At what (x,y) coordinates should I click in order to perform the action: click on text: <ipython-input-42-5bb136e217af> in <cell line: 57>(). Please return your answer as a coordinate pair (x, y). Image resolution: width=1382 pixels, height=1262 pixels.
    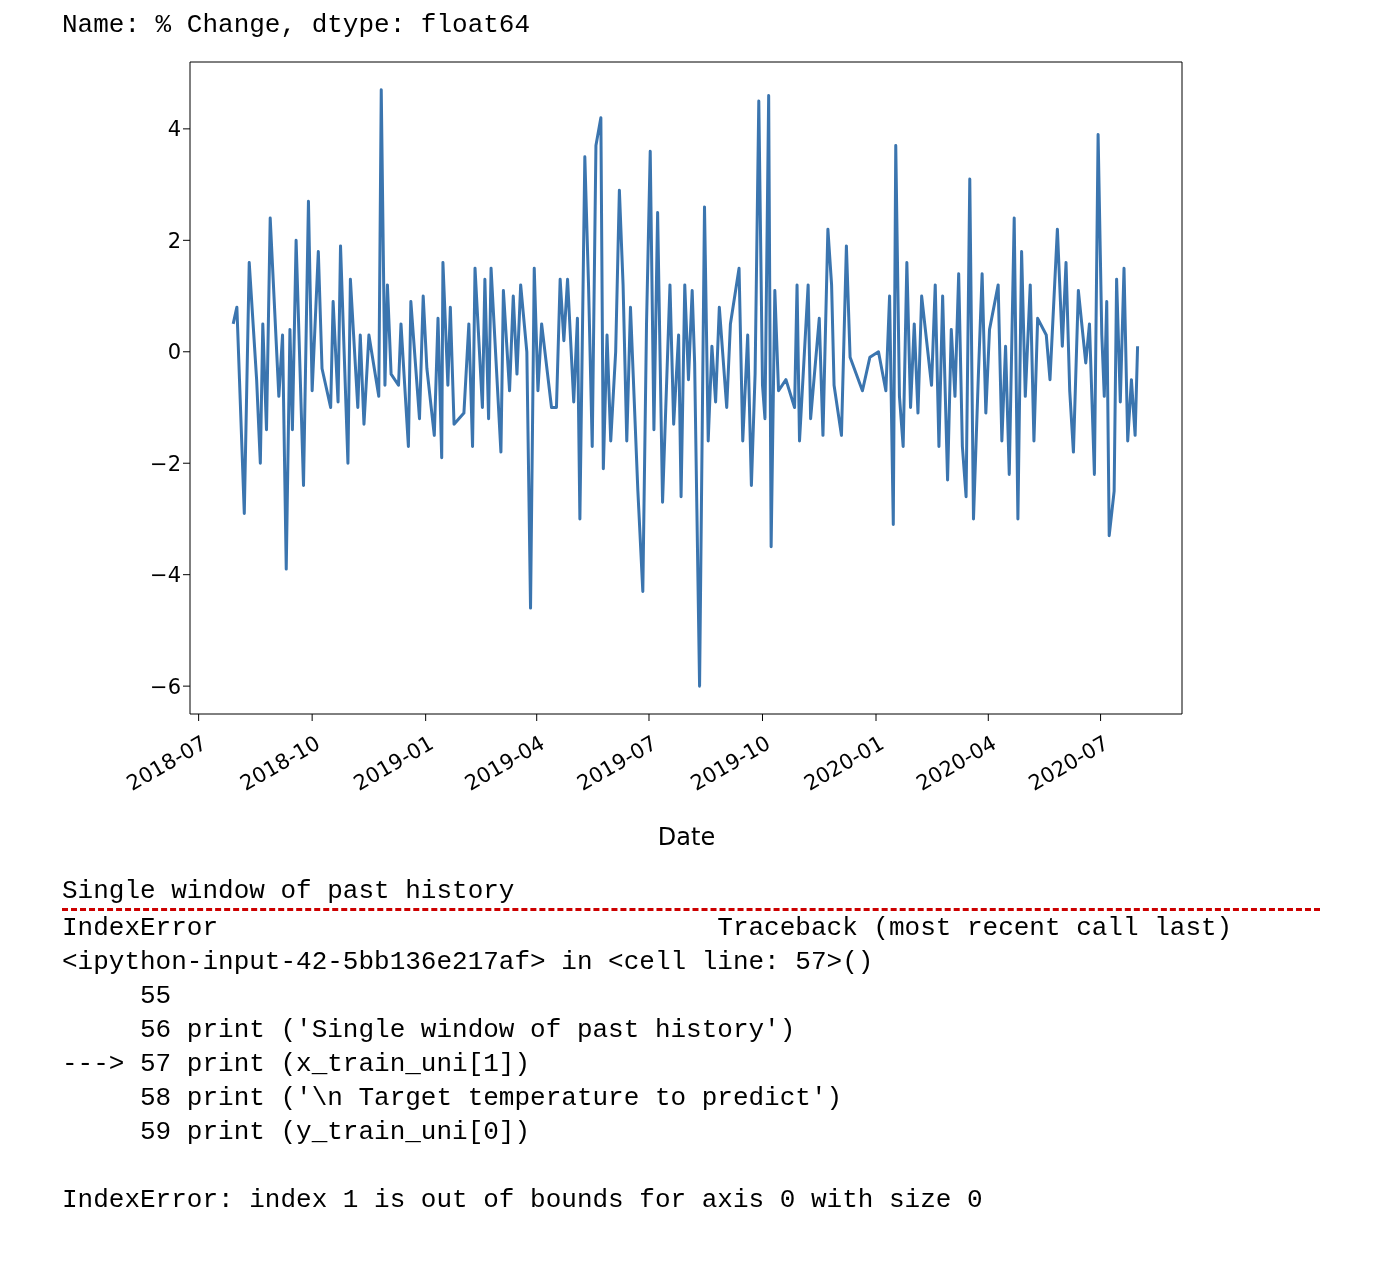
    Looking at the image, I should click on (468, 962).